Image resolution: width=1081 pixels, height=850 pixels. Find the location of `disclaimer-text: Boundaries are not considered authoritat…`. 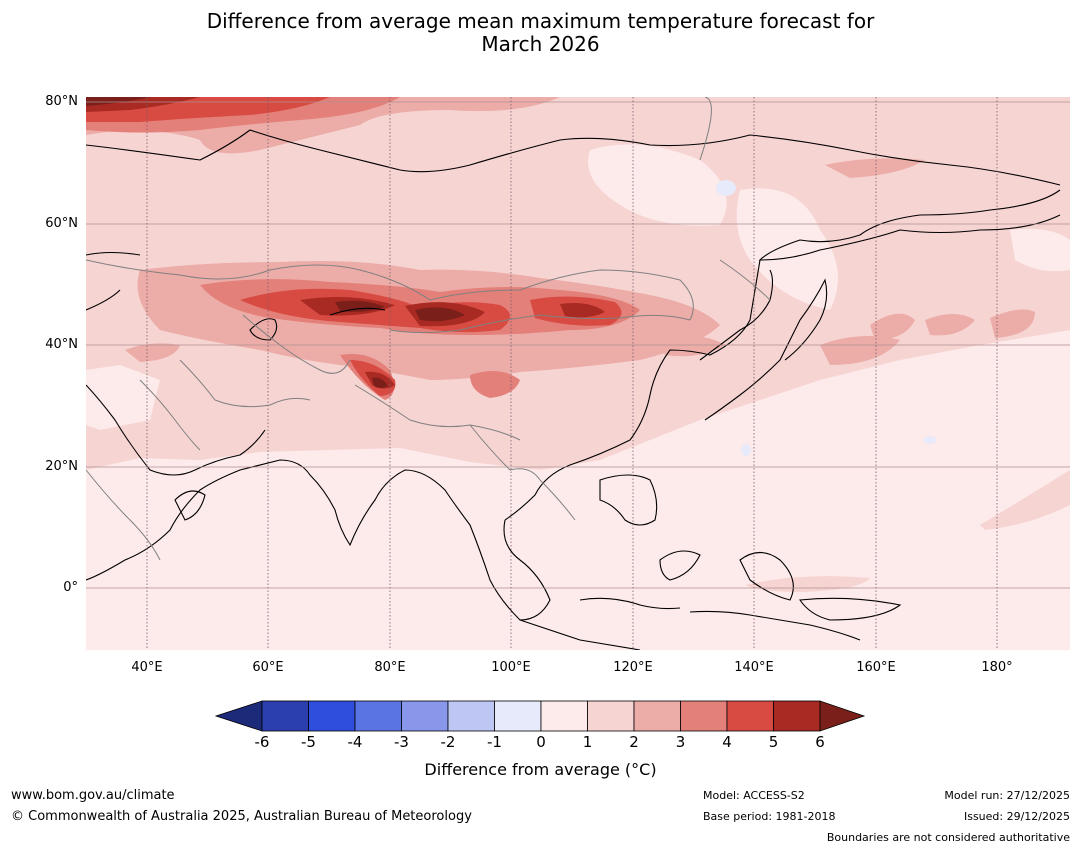

disclaimer-text: Boundaries are not considered authoritat… is located at coordinates (948, 837).